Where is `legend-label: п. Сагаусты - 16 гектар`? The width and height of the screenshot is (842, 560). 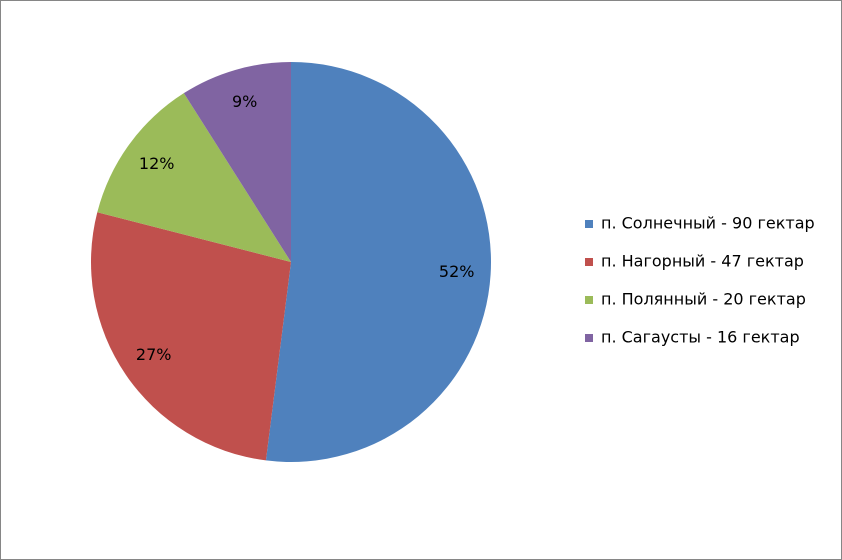 legend-label: п. Сагаусты - 16 гектар is located at coordinates (700, 337).